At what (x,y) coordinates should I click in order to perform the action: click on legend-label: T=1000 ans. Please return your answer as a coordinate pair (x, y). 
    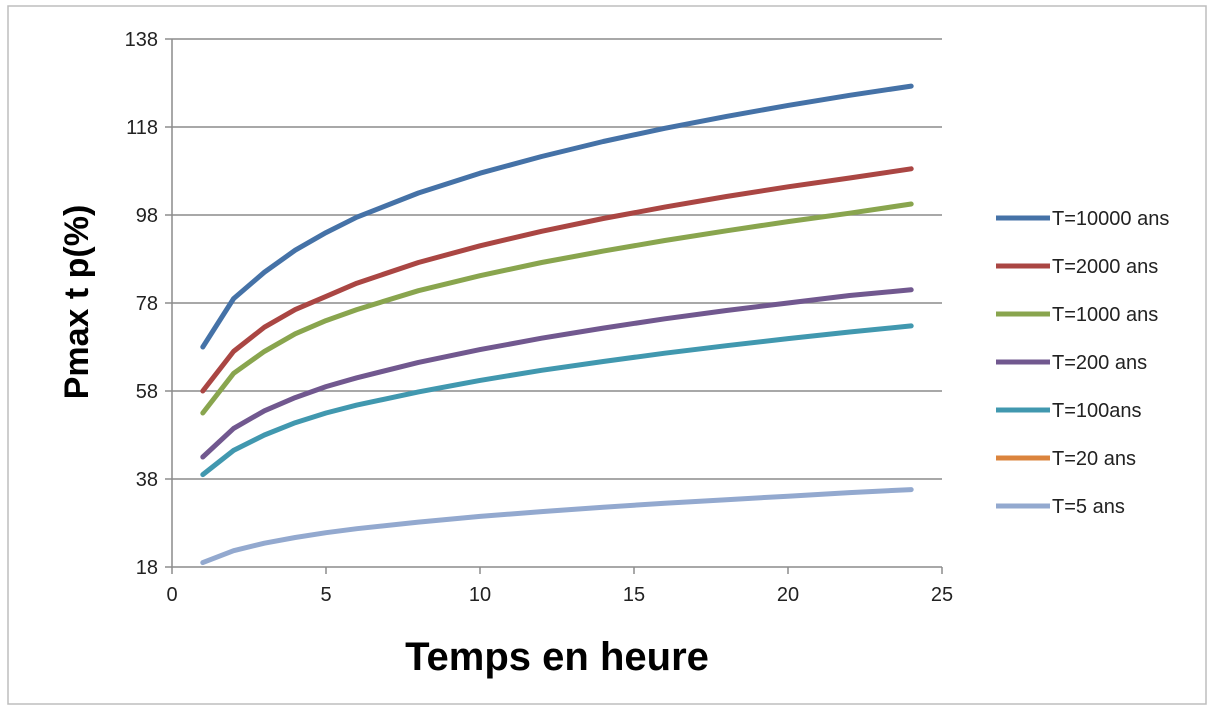
    Looking at the image, I should click on (1105, 315).